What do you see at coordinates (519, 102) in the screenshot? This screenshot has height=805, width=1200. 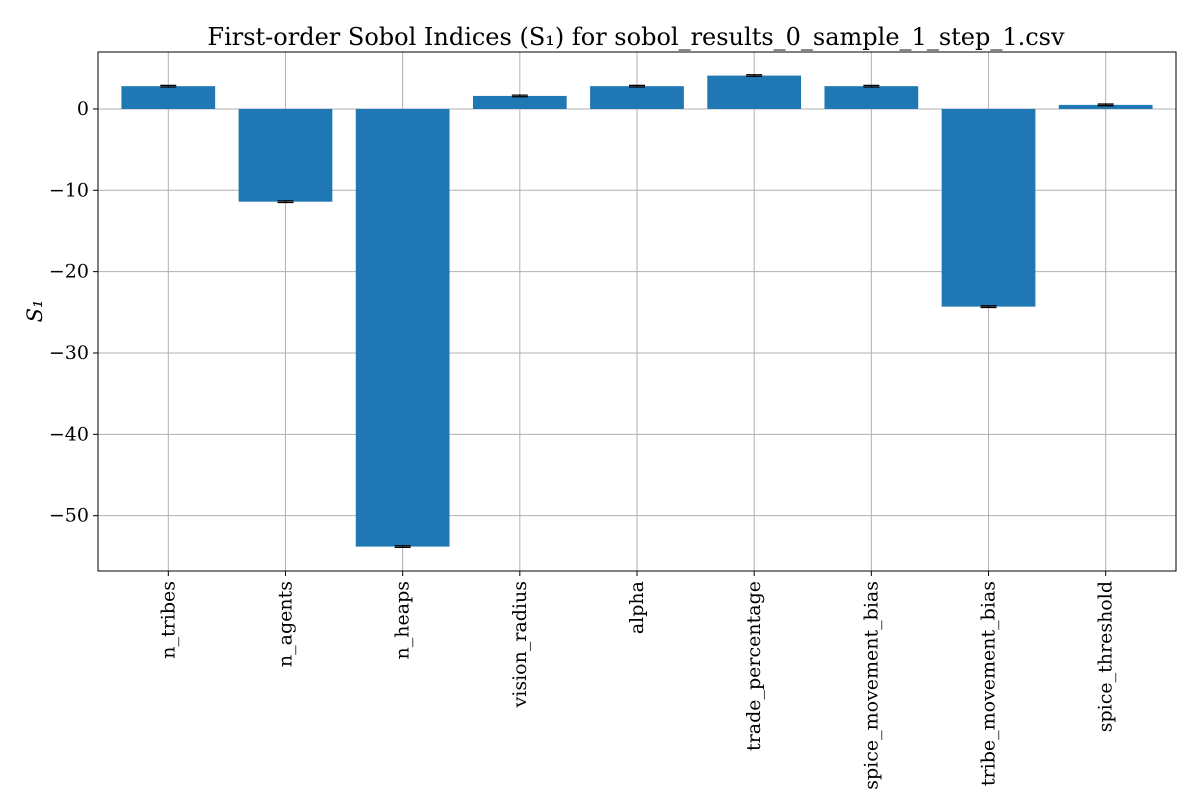 I see `bar-vision_radius` at bounding box center [519, 102].